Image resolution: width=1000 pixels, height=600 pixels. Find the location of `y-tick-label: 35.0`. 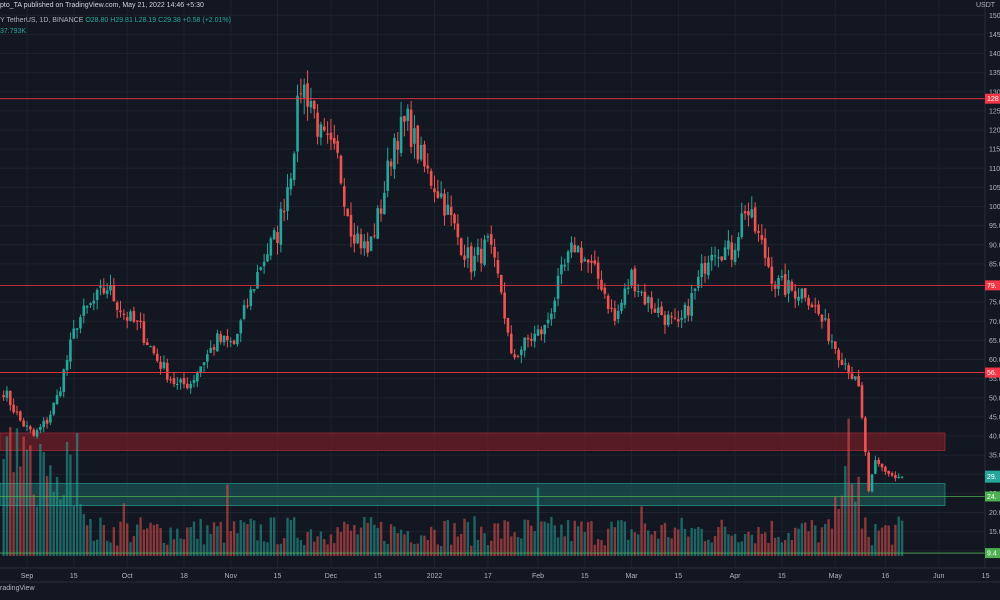

y-tick-label: 35.0 is located at coordinates (994, 456).